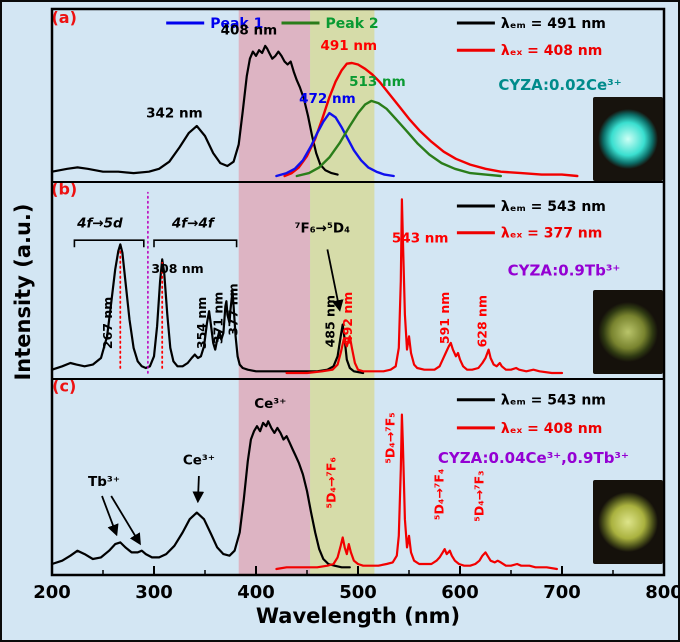  I want to click on annotation-text: 591 nm, so click(444, 318).